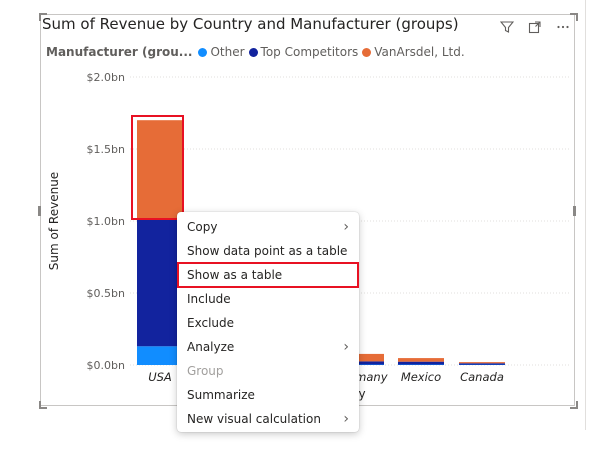 The width and height of the screenshot is (590, 464). Describe the element at coordinates (211, 347) in the screenshot. I see `menu-item-analyze-label: Analyze` at that location.